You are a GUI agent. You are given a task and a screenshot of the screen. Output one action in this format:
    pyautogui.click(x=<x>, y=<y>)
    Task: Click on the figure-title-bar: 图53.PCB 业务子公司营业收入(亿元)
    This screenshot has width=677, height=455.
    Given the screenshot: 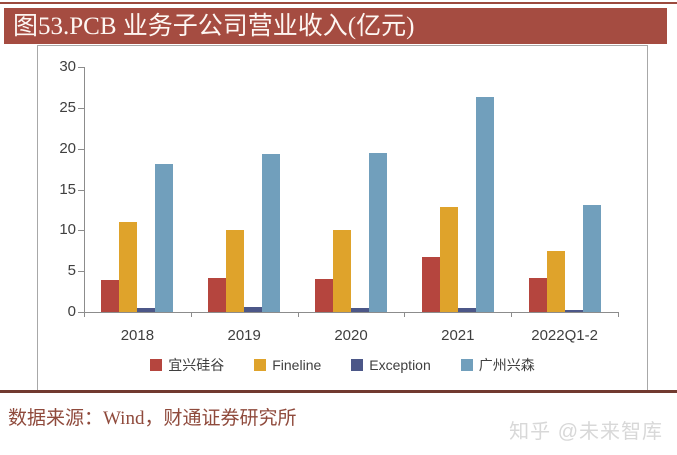 What is the action you would take?
    pyautogui.click(x=335, y=26)
    